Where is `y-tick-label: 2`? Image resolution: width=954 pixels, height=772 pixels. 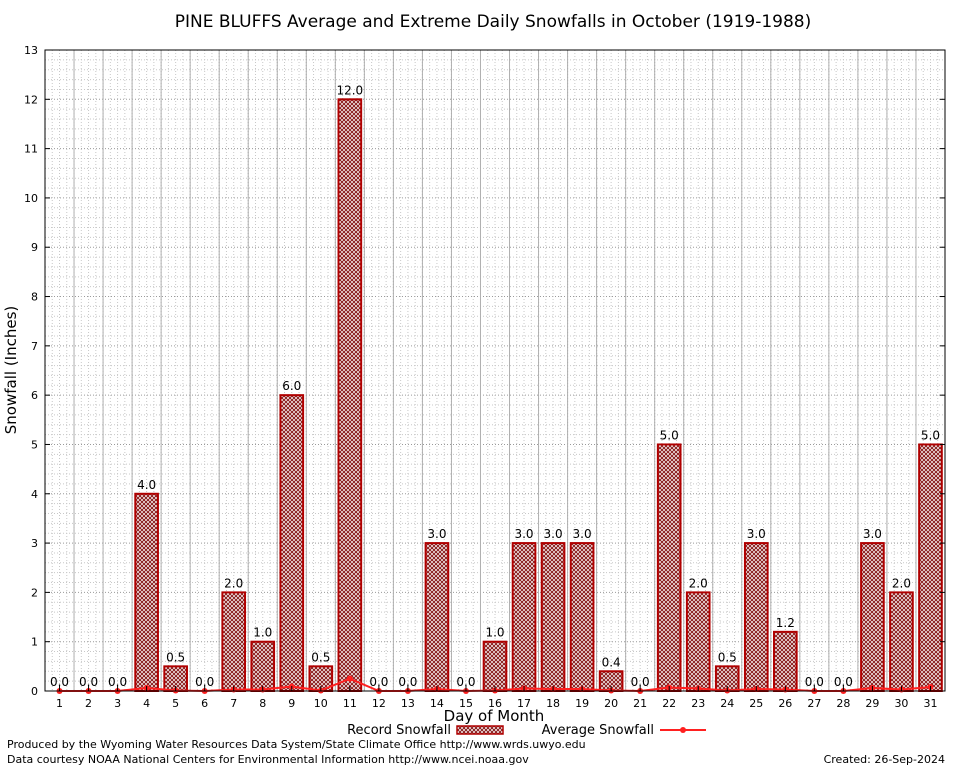 y-tick-label: 2 is located at coordinates (34, 592).